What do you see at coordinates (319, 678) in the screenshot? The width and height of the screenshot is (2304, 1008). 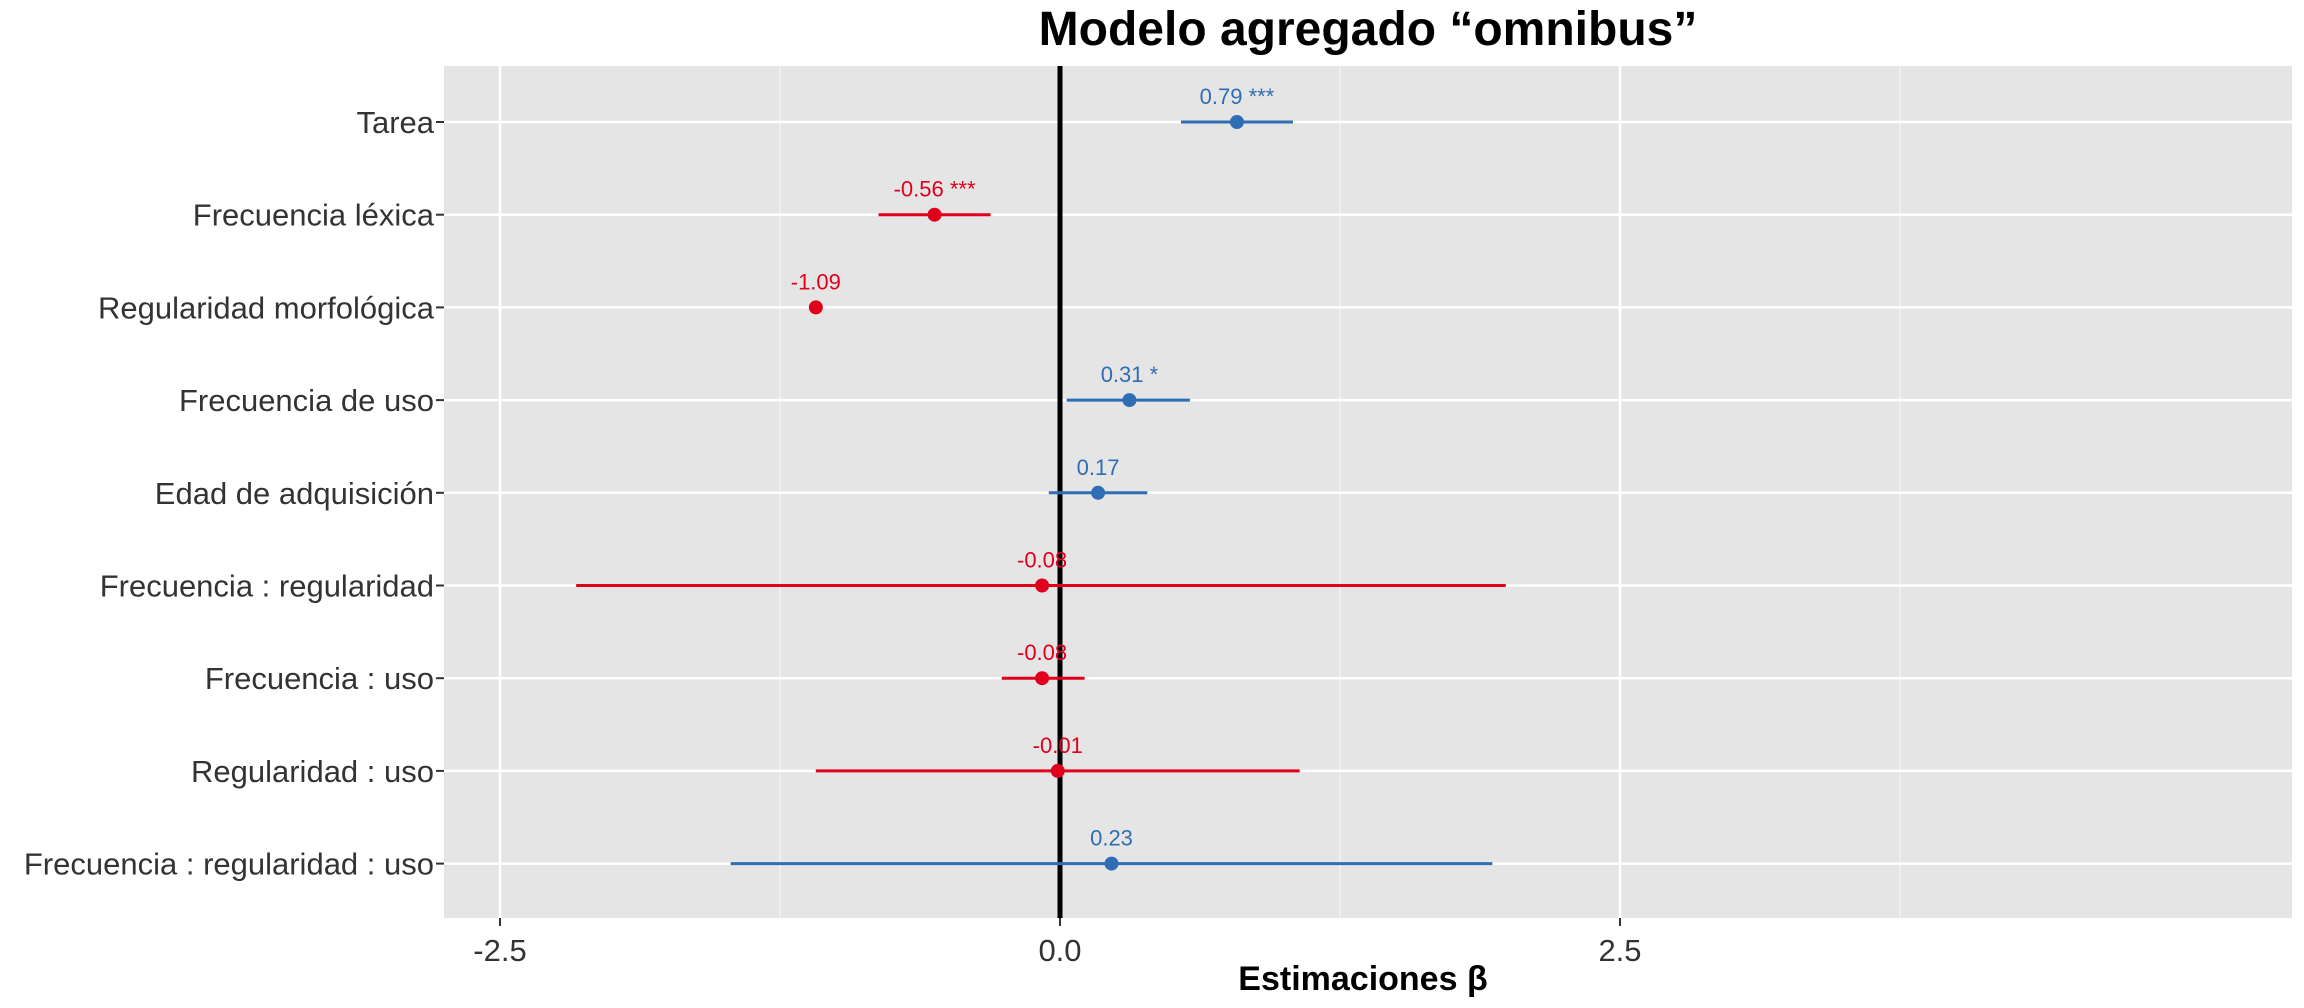 I see `y-tick-label: Frecuencia : uso` at bounding box center [319, 678].